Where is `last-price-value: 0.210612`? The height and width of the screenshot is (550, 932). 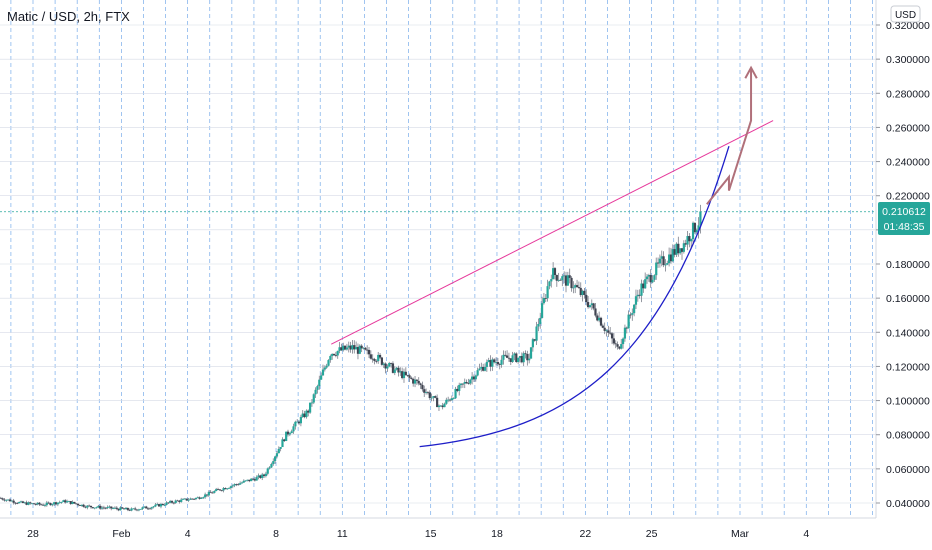
last-price-value: 0.210612 is located at coordinates (904, 212).